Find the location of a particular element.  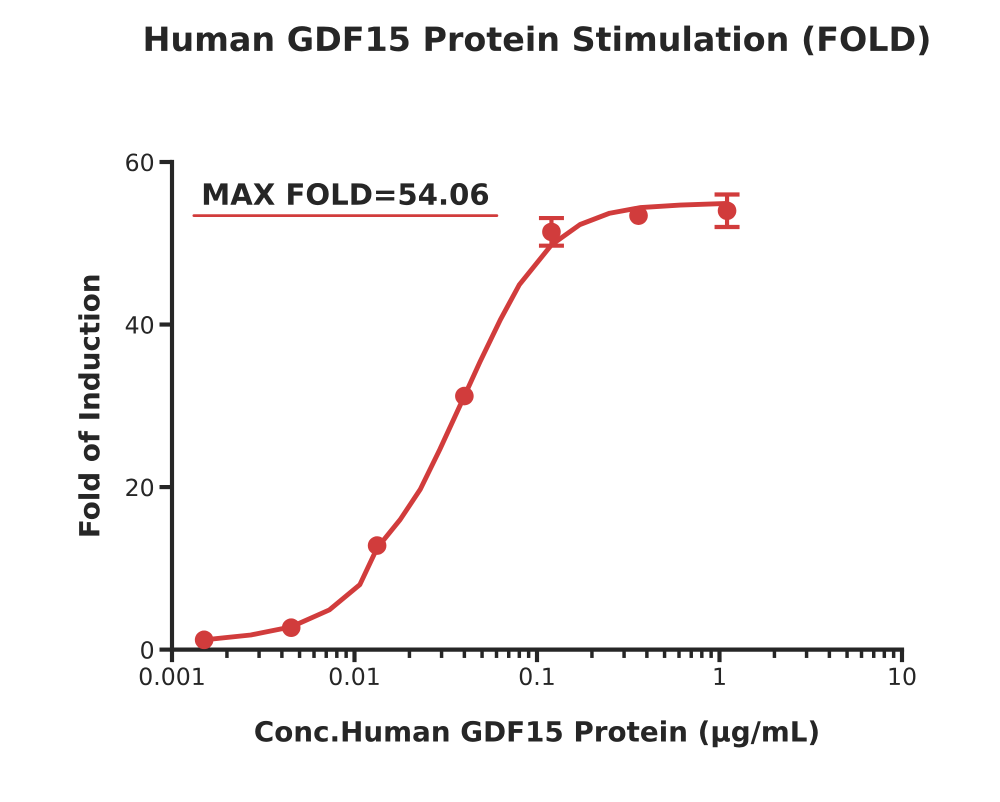

x-axis-title: Conc.Human GDF15 Protein (μg/mL) is located at coordinates (536, 734).